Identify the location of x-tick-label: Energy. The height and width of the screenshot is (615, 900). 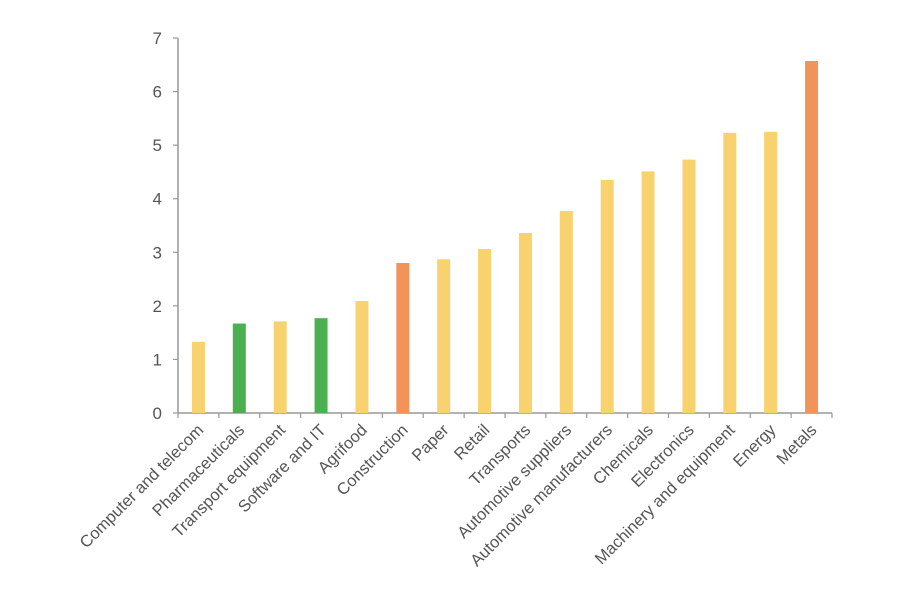
(755, 446).